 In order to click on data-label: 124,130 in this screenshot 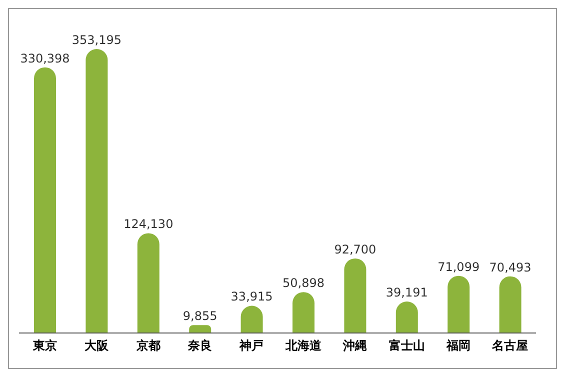, I will do `click(149, 224)`.